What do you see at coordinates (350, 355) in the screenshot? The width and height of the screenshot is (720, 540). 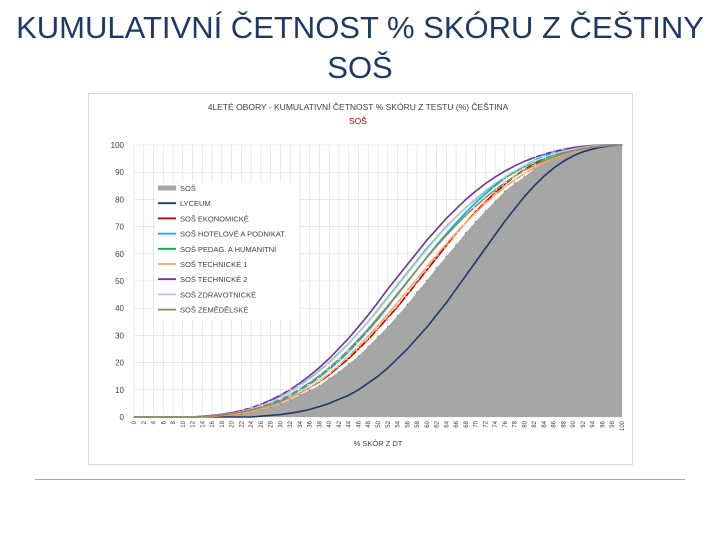 I see `data-label-sos: 19.5` at bounding box center [350, 355].